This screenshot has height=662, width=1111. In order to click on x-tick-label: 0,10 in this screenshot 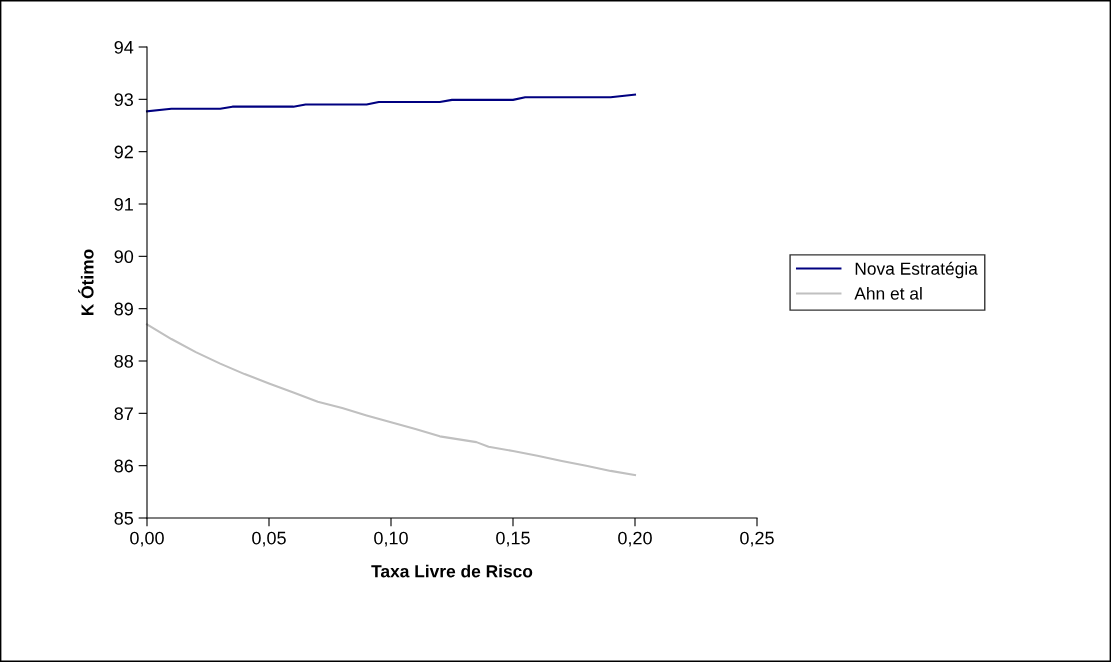, I will do `click(391, 539)`.